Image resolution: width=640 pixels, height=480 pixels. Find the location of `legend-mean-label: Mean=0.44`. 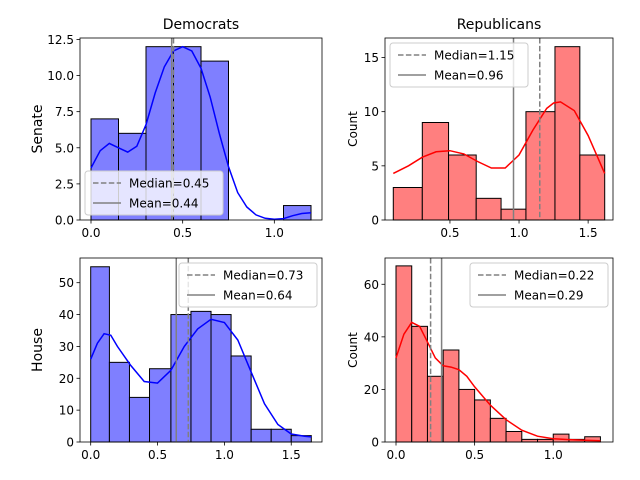

legend-mean-label: Mean=0.44 is located at coordinates (163, 204).